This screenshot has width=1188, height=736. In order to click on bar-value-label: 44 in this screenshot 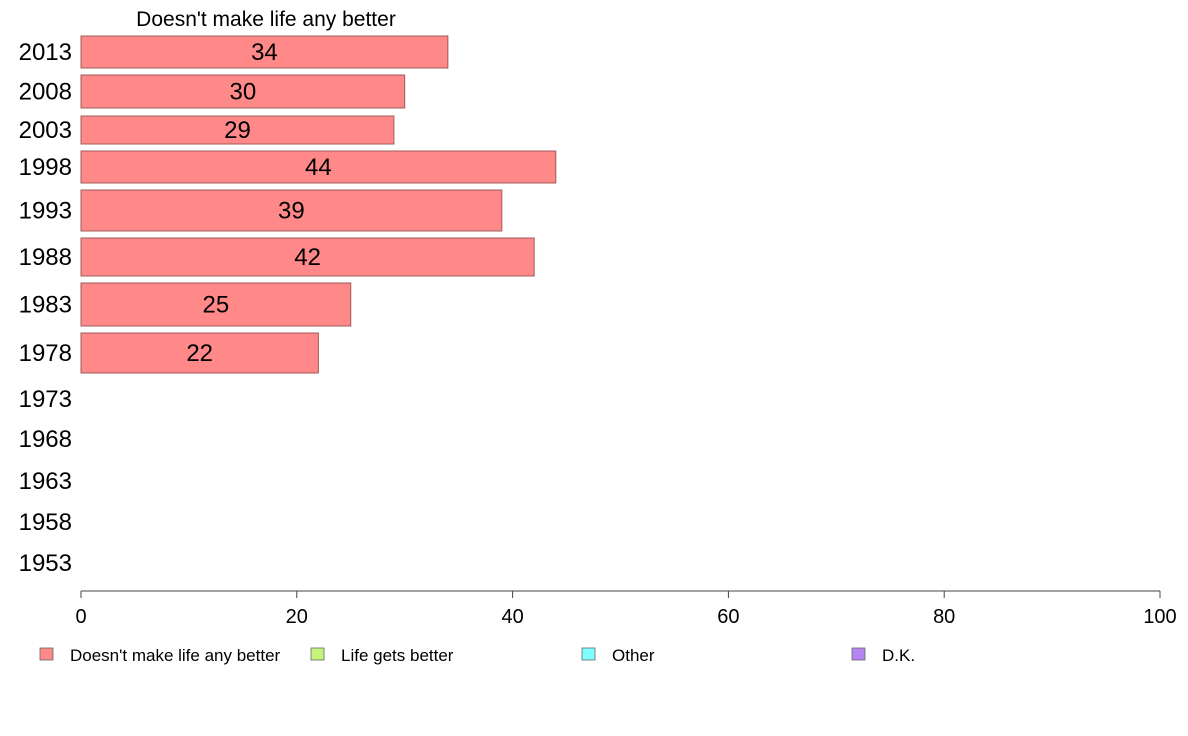, I will do `click(318, 167)`.